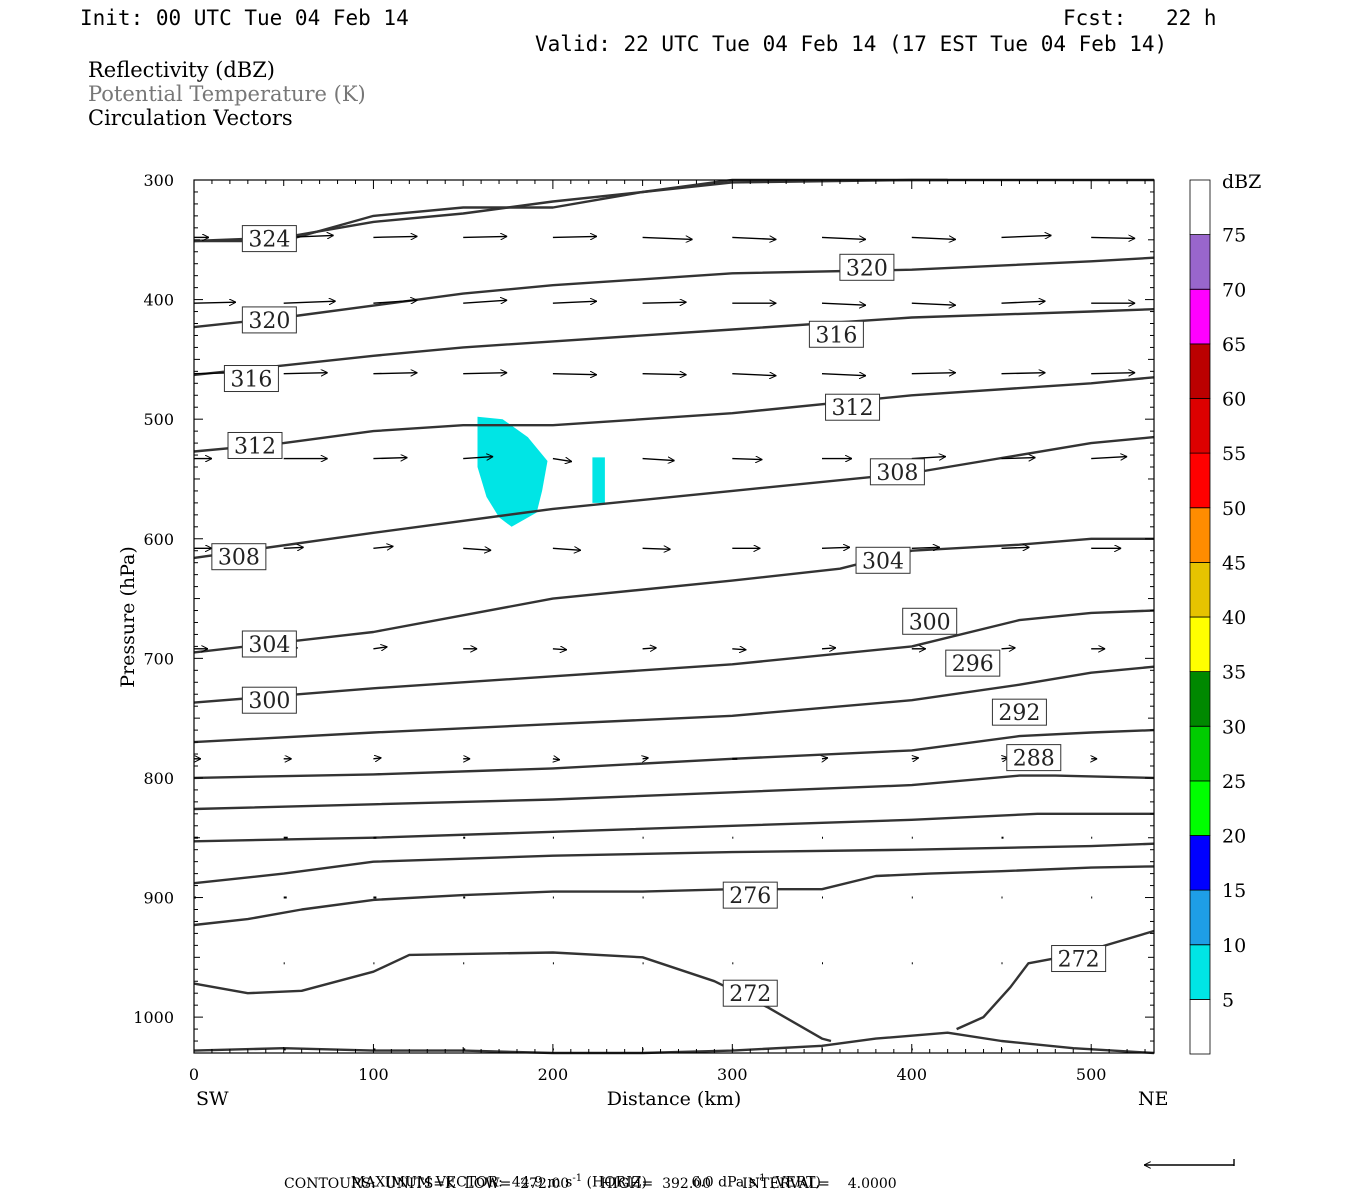 The width and height of the screenshot is (1350, 1200). Describe the element at coordinates (750, 895) in the screenshot. I see `contour-label-276: 276` at that location.